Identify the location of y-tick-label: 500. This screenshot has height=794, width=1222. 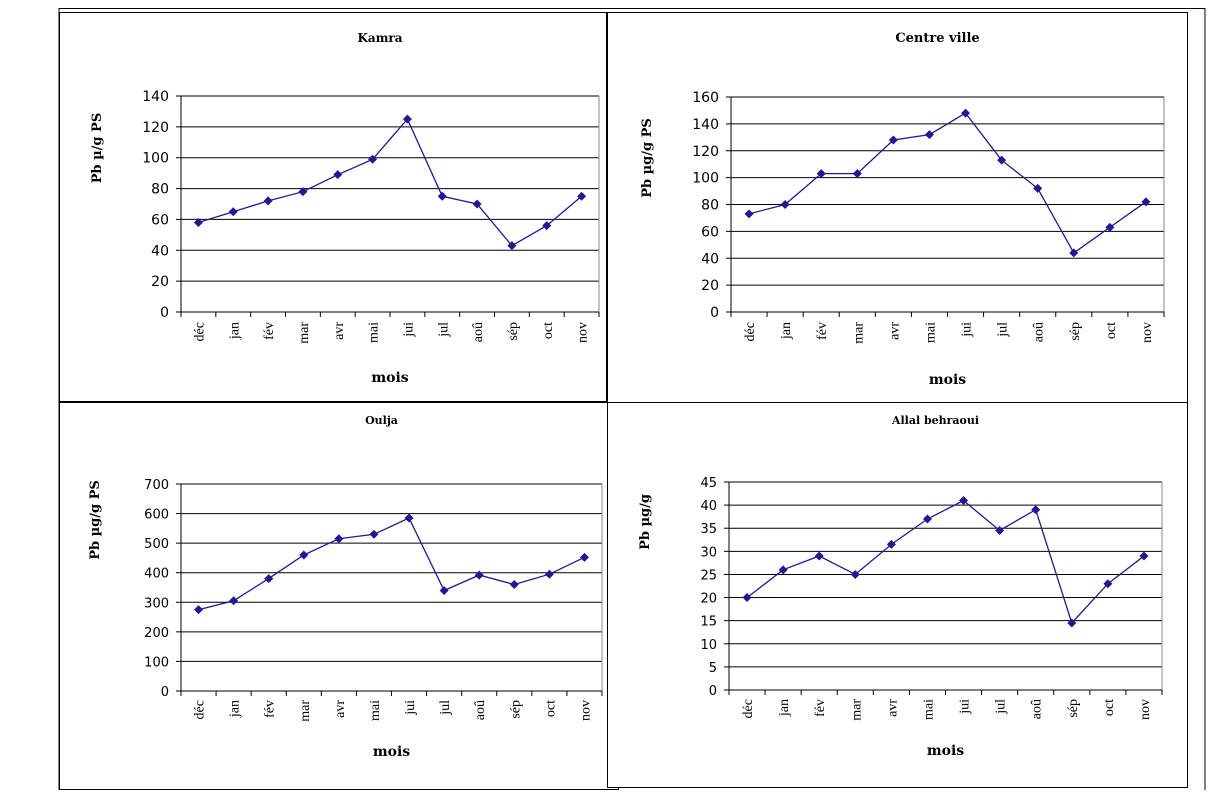
(156, 544).